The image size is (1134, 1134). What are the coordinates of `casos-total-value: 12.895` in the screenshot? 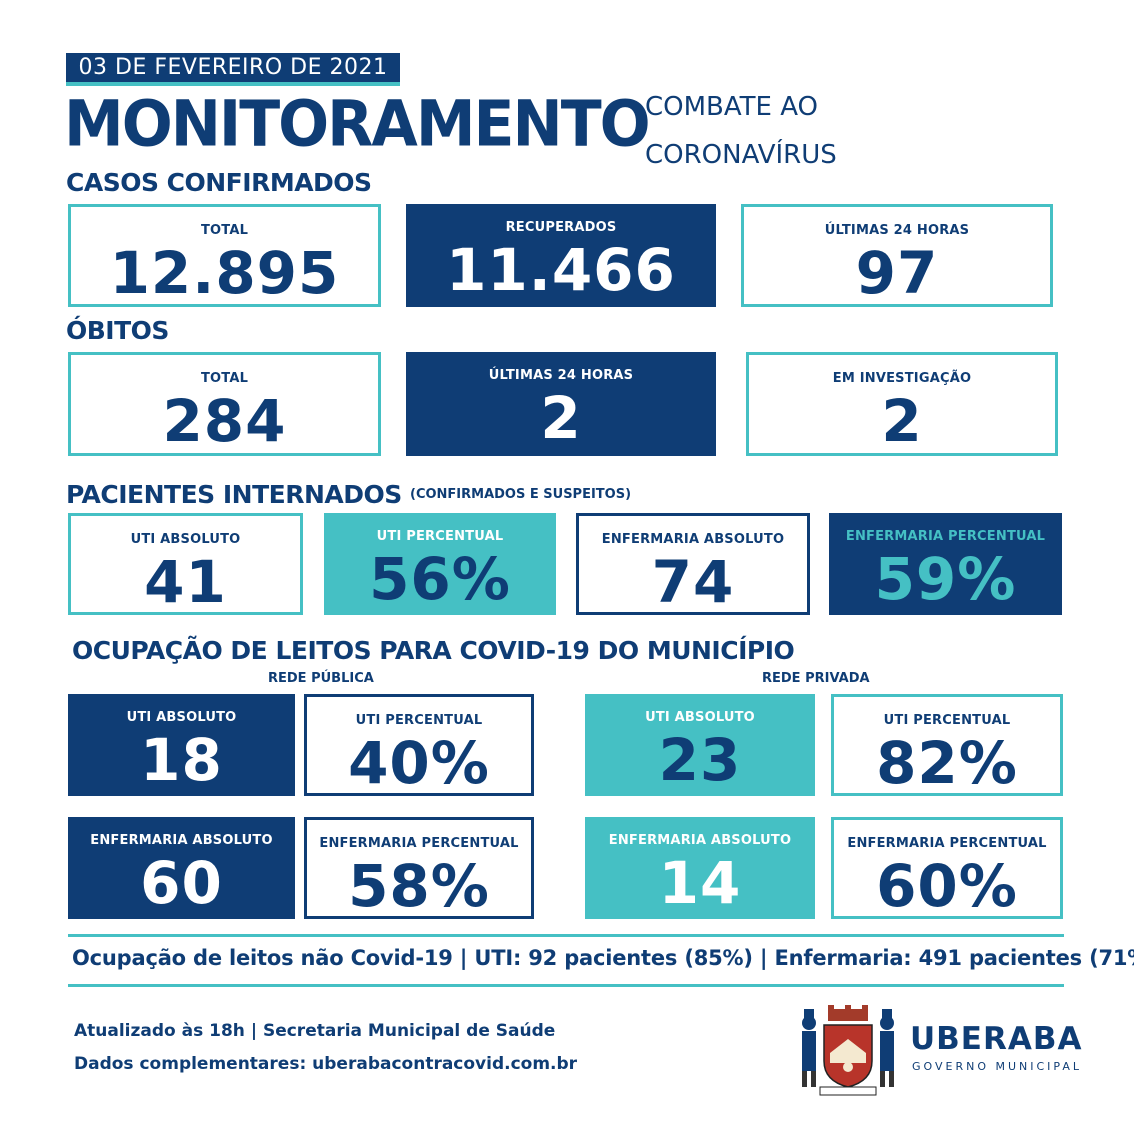 It's located at (224, 273).